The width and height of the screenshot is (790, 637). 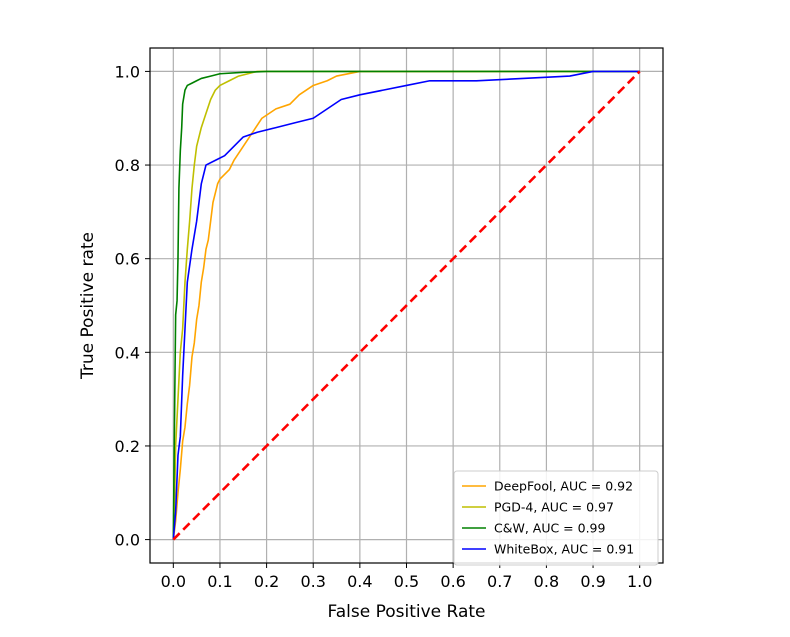 What do you see at coordinates (563, 486) in the screenshot?
I see `legend-entry: DeepFool, AUC = 0.92` at bounding box center [563, 486].